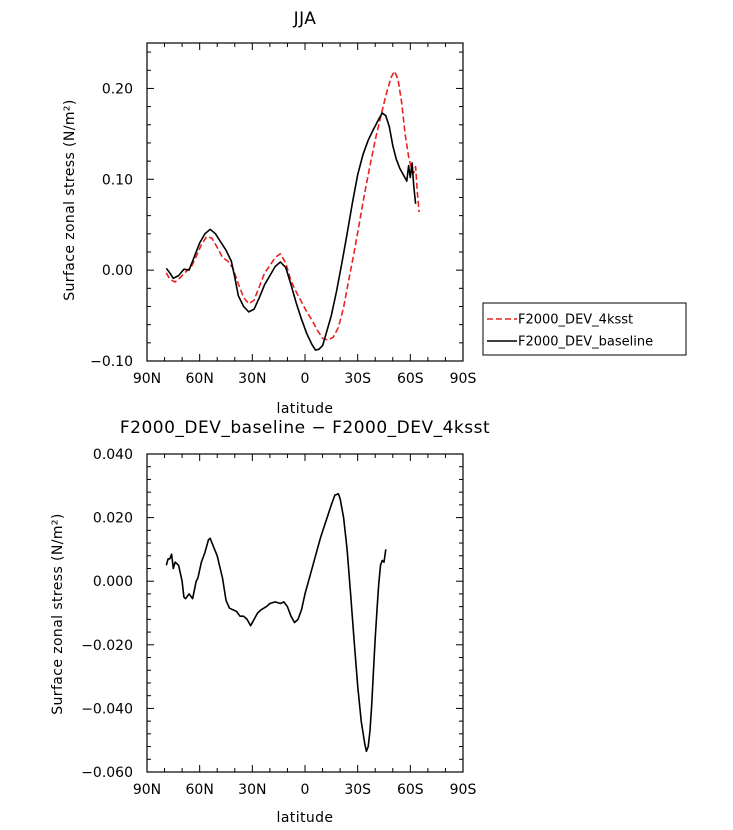  Describe the element at coordinates (575, 320) in the screenshot. I see `legend-label-4ksst: F2000_DEV_4ksst` at that location.